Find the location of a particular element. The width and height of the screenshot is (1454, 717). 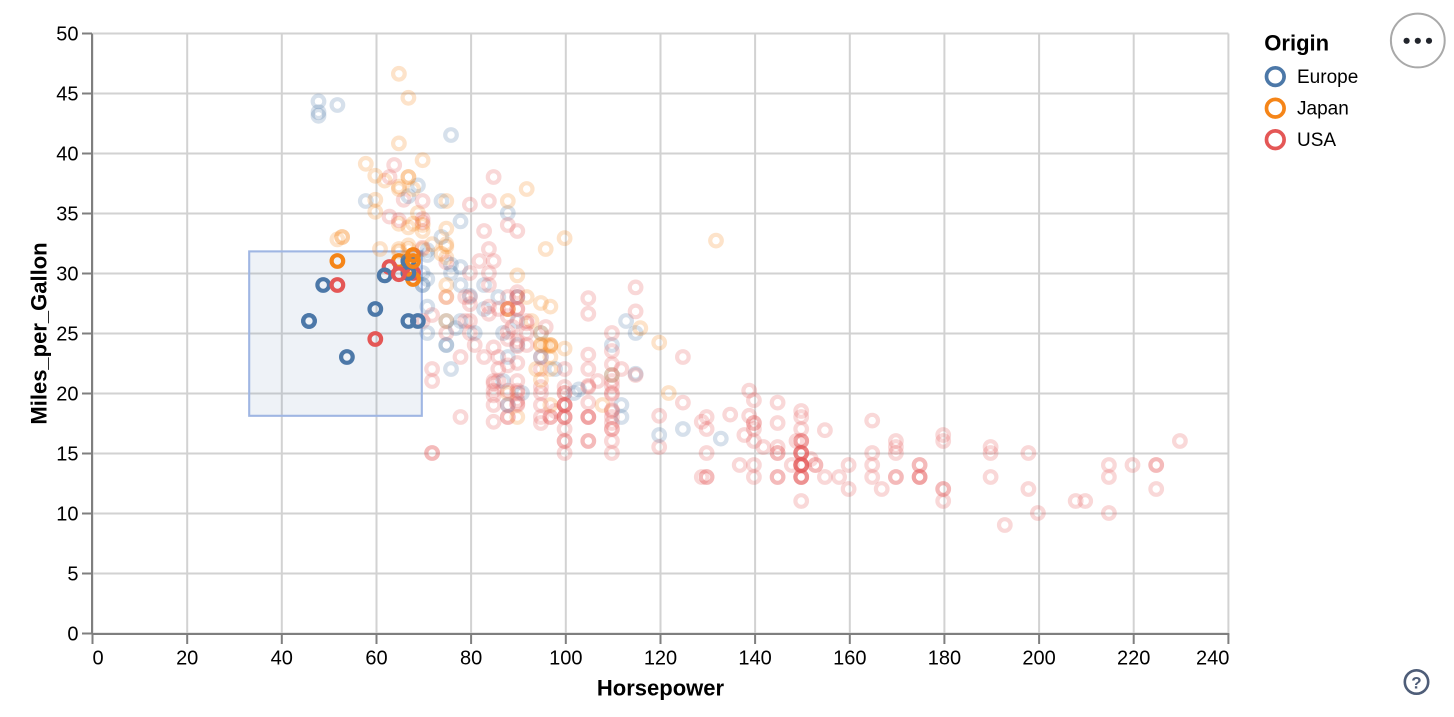

svg-text: 160 is located at coordinates (849, 659).